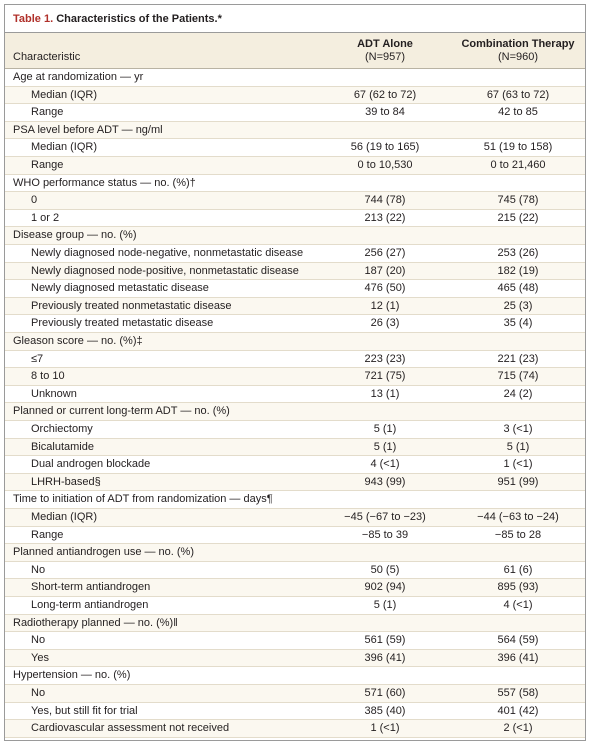 This screenshot has width=592, height=747. What do you see at coordinates (385, 200) in the screenshot?
I see `cell-value: 744 (78)` at bounding box center [385, 200].